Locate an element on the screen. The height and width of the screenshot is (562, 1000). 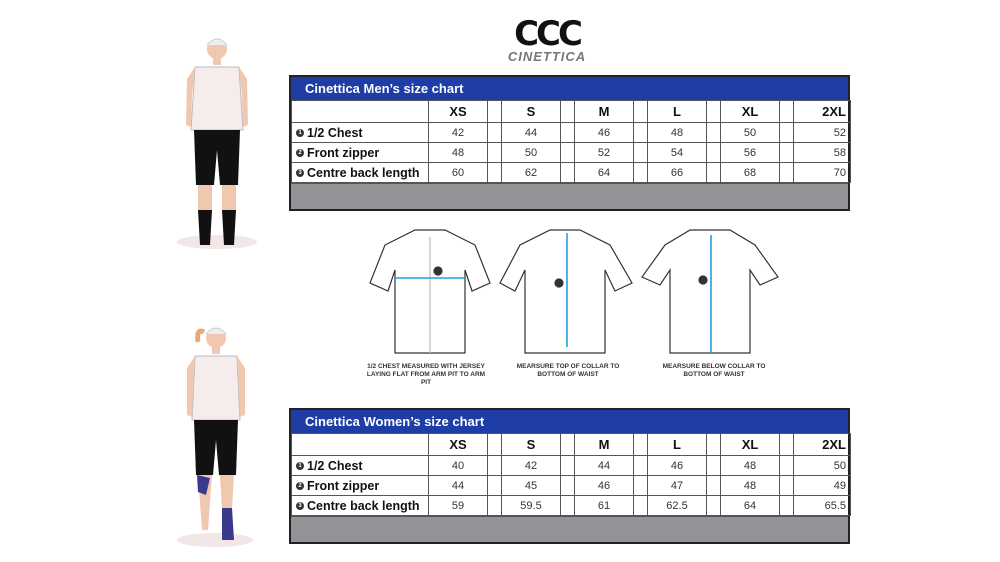
value-cell: 56 is located at coordinates (750, 152).